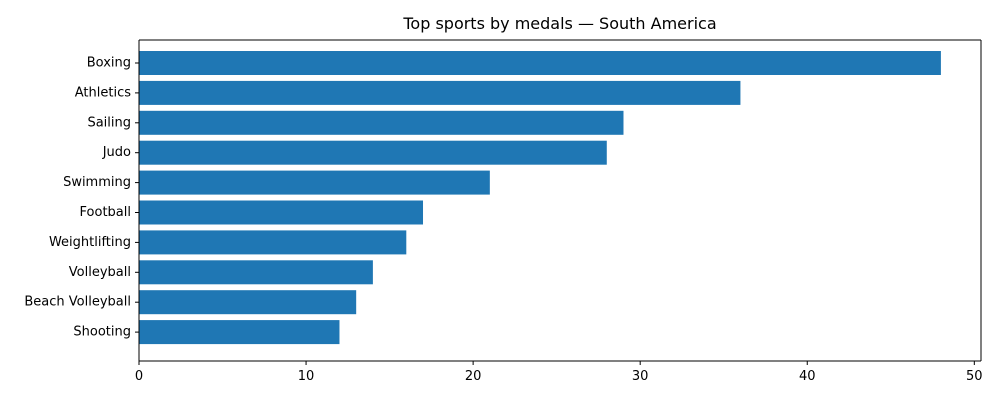  Describe the element at coordinates (381, 122) in the screenshot. I see `bar-sailing` at that location.